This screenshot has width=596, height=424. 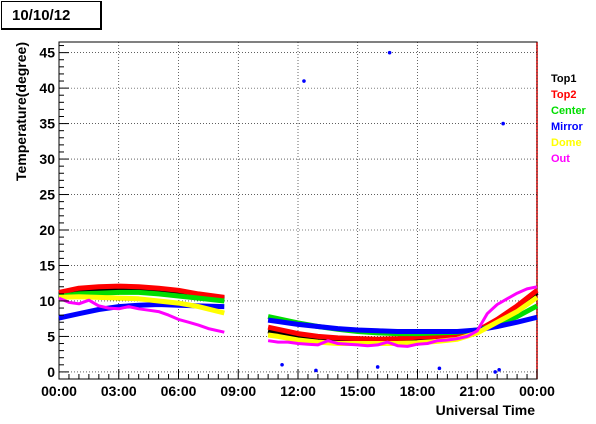 I want to click on y-tick-label: 5, so click(x=51, y=336).